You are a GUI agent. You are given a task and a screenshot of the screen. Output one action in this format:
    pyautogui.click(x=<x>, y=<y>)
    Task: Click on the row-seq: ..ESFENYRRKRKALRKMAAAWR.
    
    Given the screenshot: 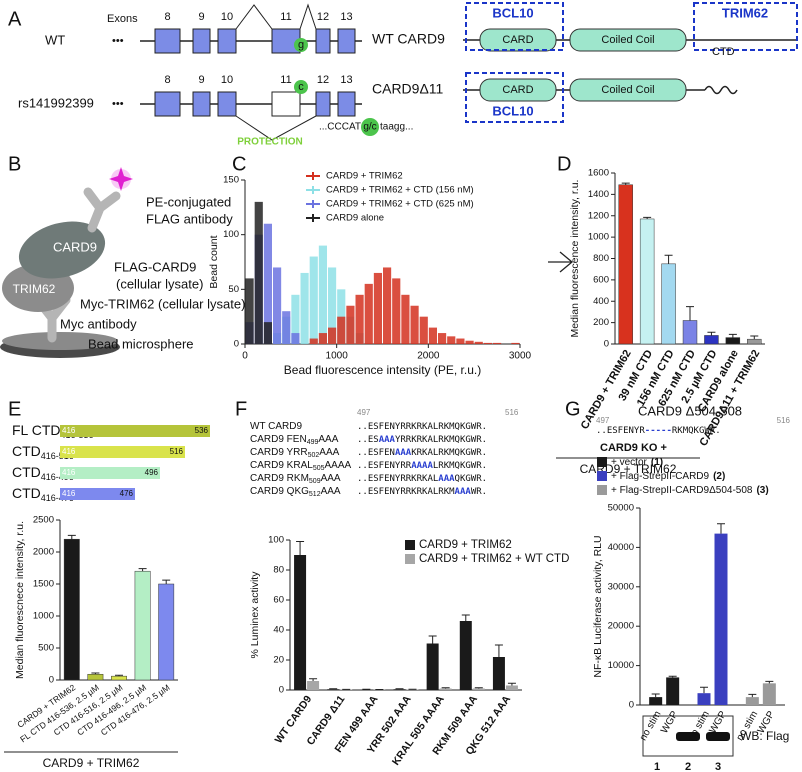 What is the action you would take?
    pyautogui.click(x=422, y=492)
    